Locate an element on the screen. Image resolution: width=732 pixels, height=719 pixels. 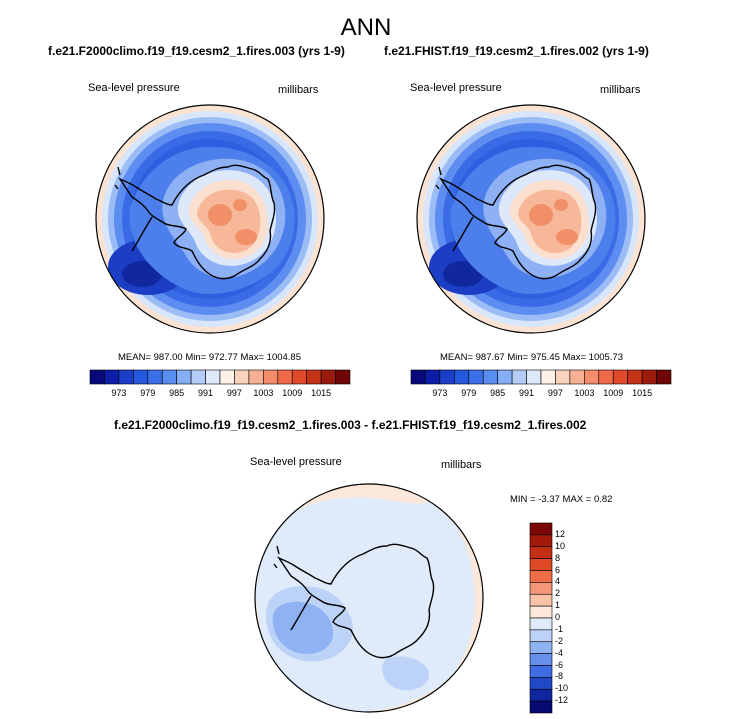
colorbar-tick-label: 10 is located at coordinates (560, 545).